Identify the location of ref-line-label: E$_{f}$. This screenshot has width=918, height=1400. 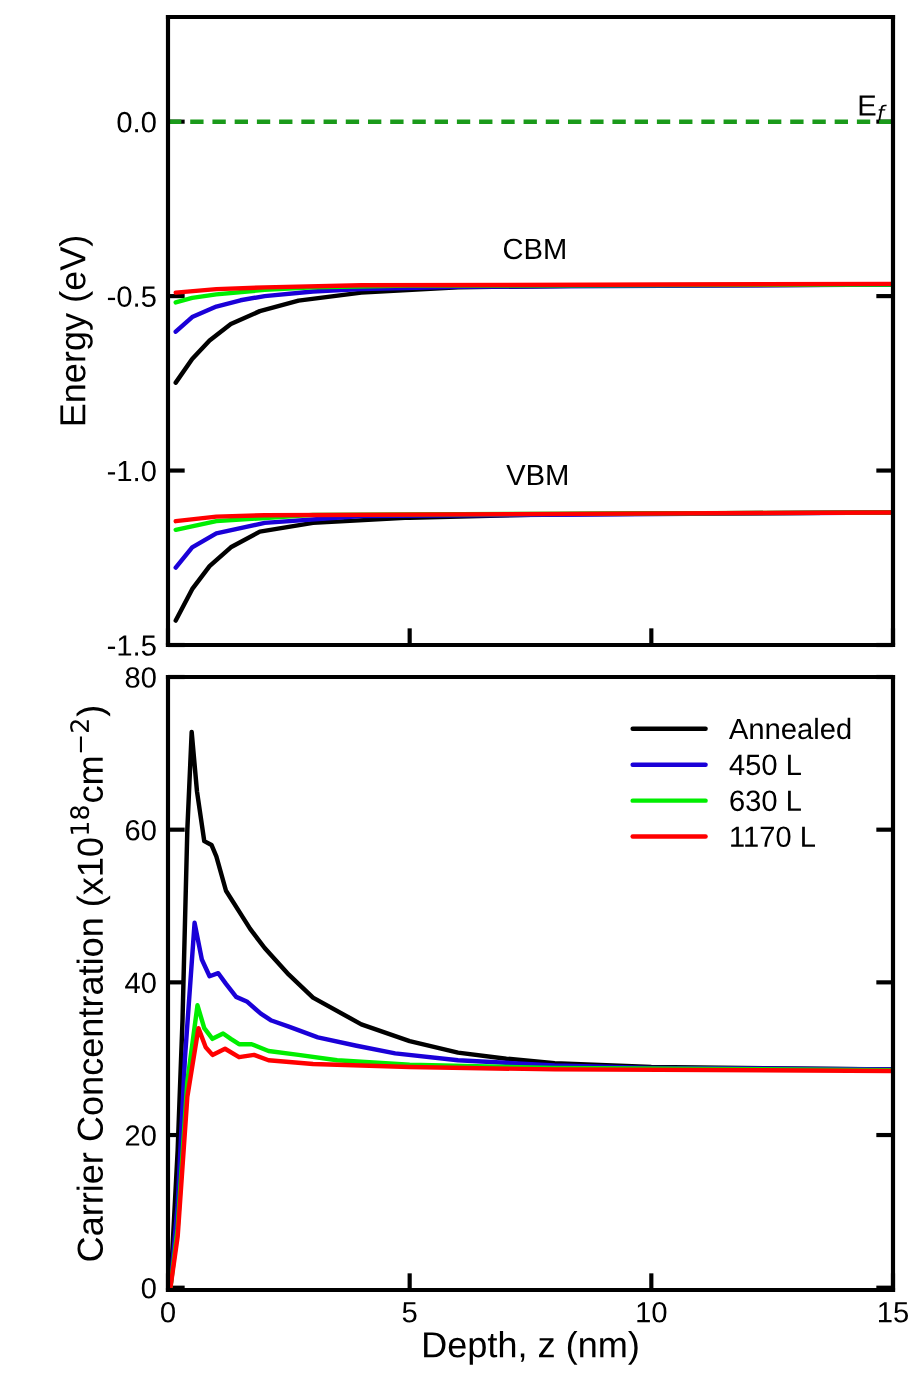
(873, 108).